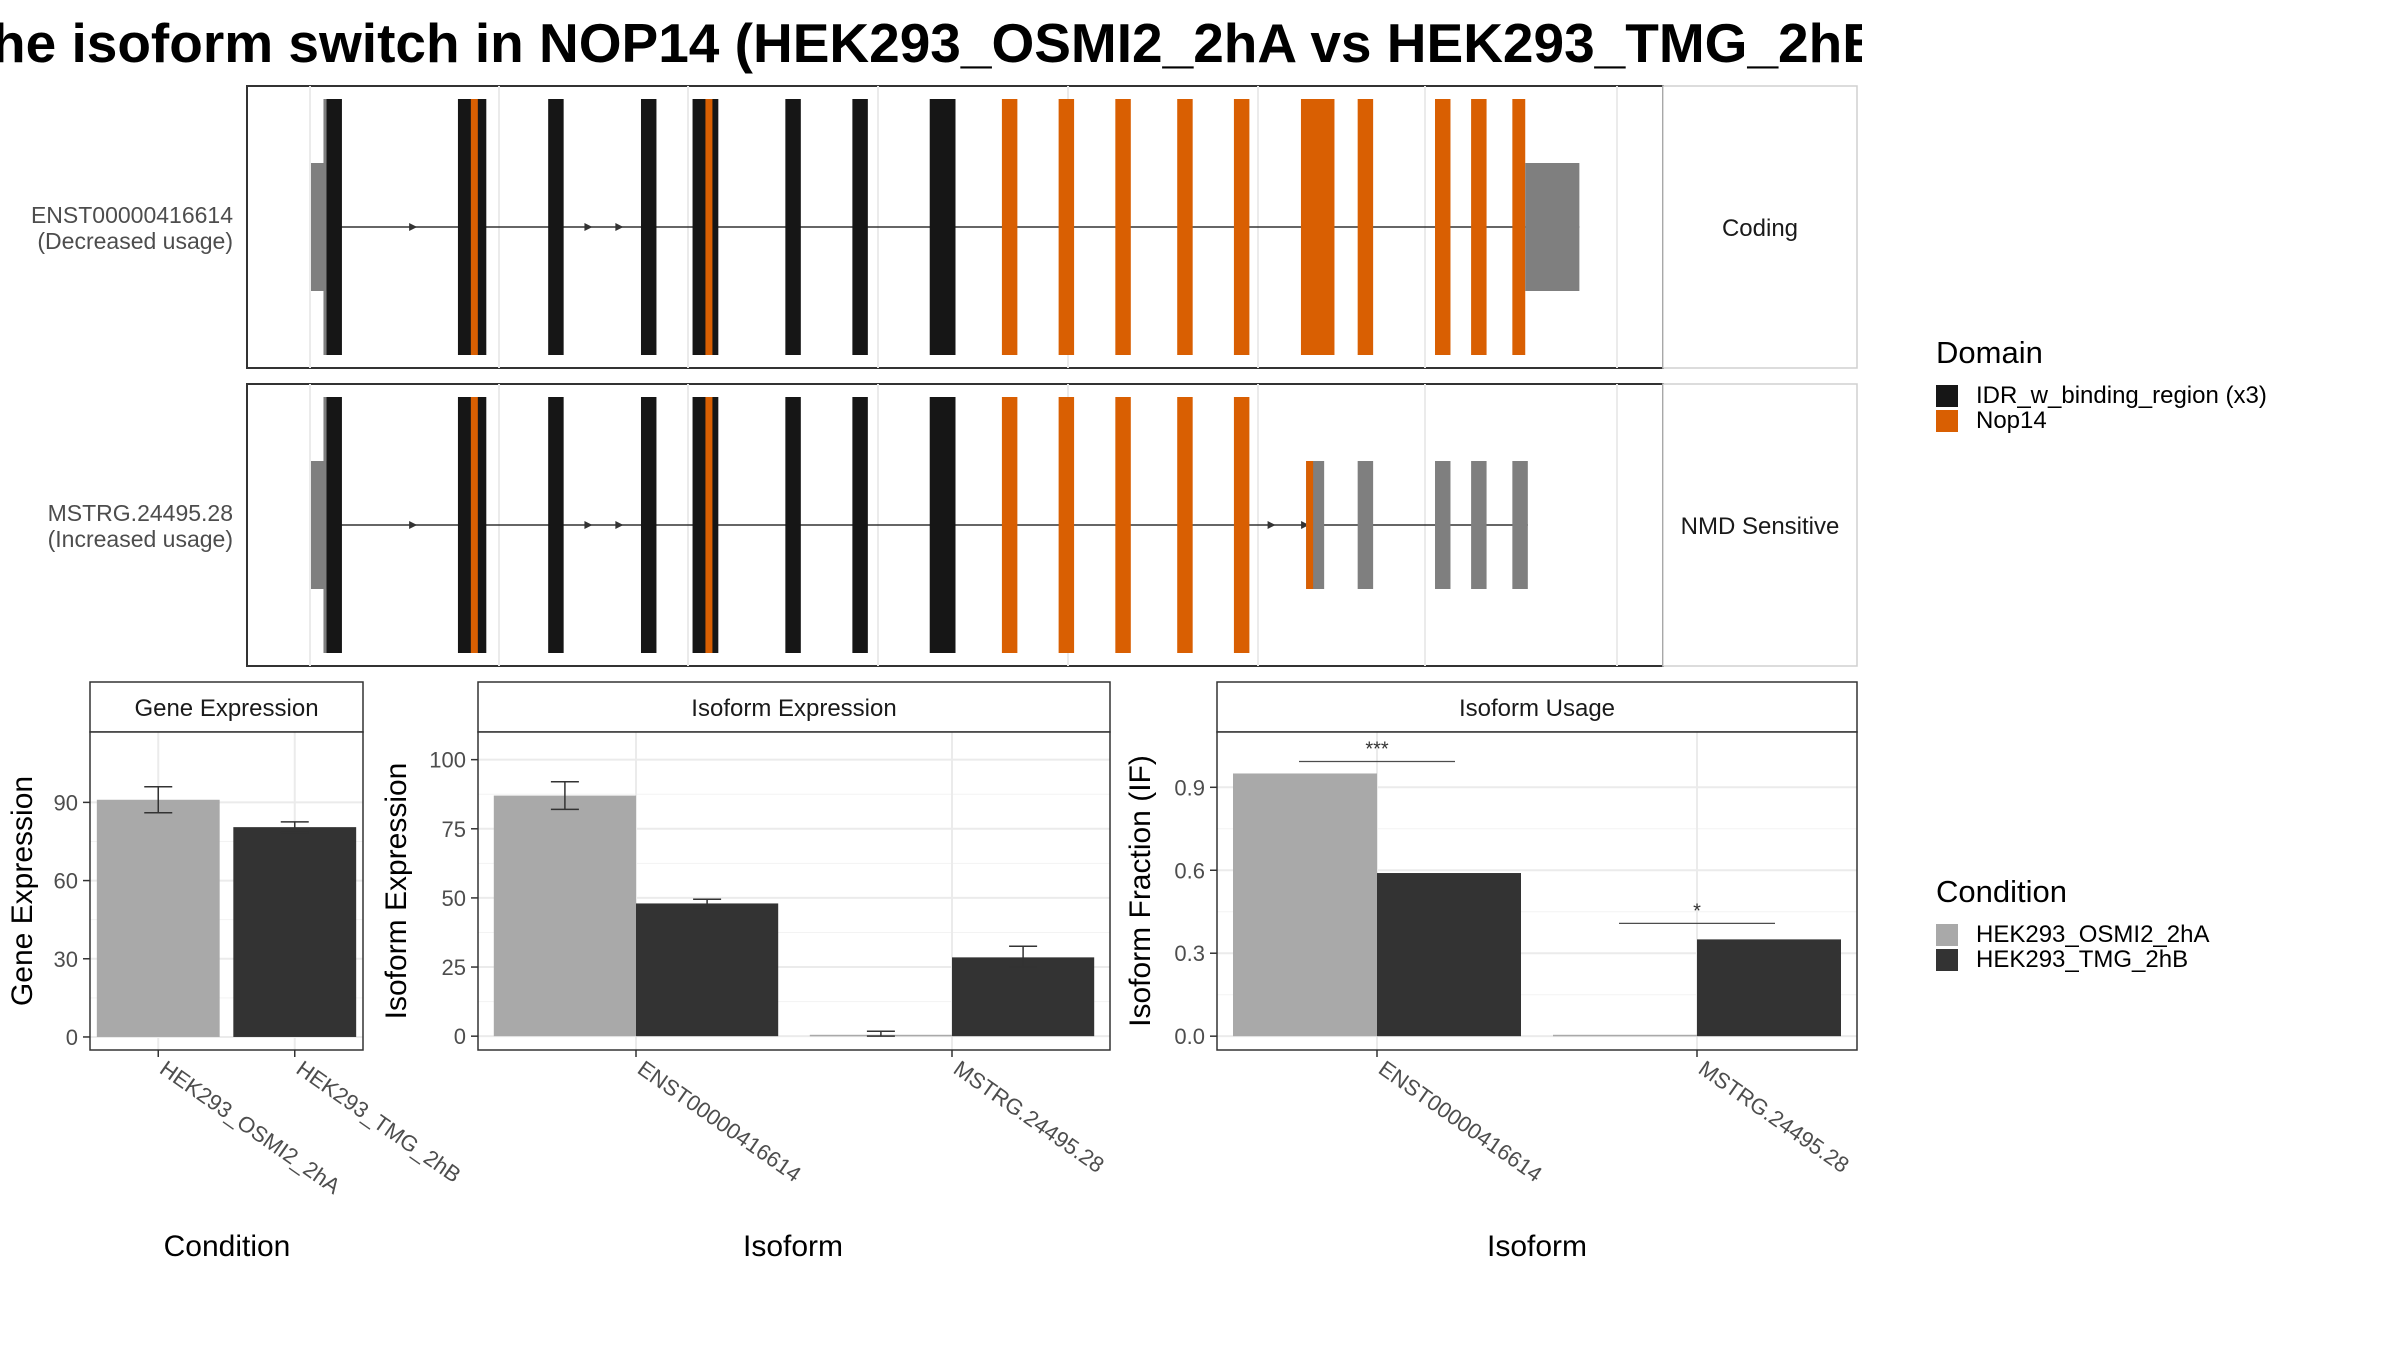 This screenshot has height=1350, width=2400. Describe the element at coordinates (66, 881) in the screenshot. I see `y-tick-label: 60` at that location.